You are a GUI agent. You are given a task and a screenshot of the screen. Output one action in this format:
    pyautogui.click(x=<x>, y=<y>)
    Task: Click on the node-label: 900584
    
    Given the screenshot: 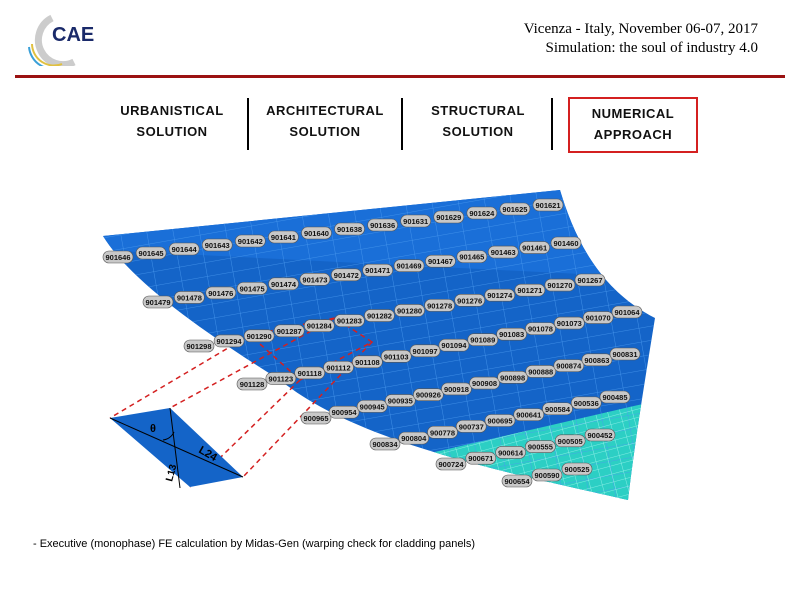 What is the action you would take?
    pyautogui.click(x=557, y=409)
    